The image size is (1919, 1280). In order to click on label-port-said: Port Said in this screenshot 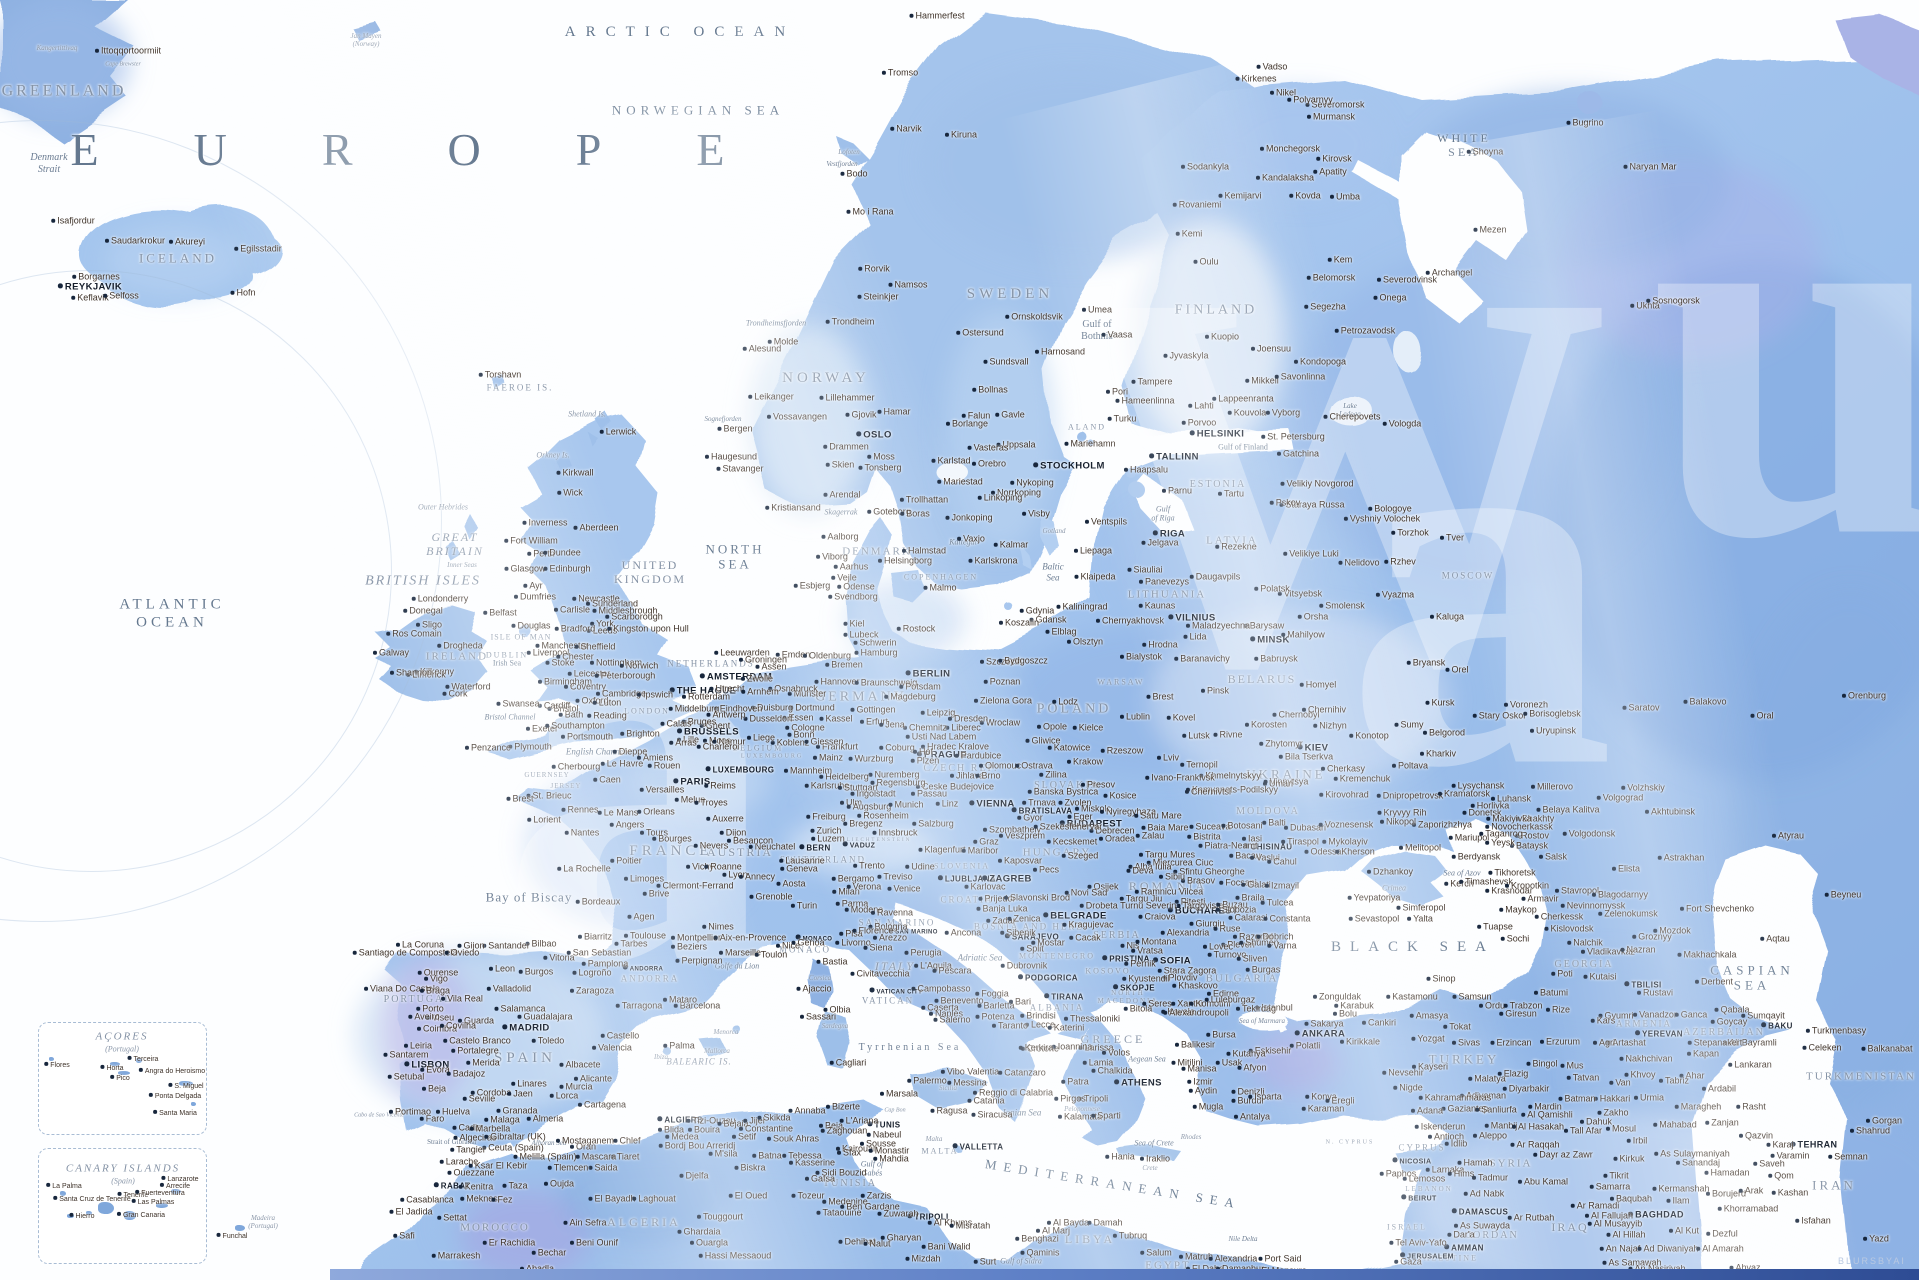, I will do `click(1279, 1259)`.